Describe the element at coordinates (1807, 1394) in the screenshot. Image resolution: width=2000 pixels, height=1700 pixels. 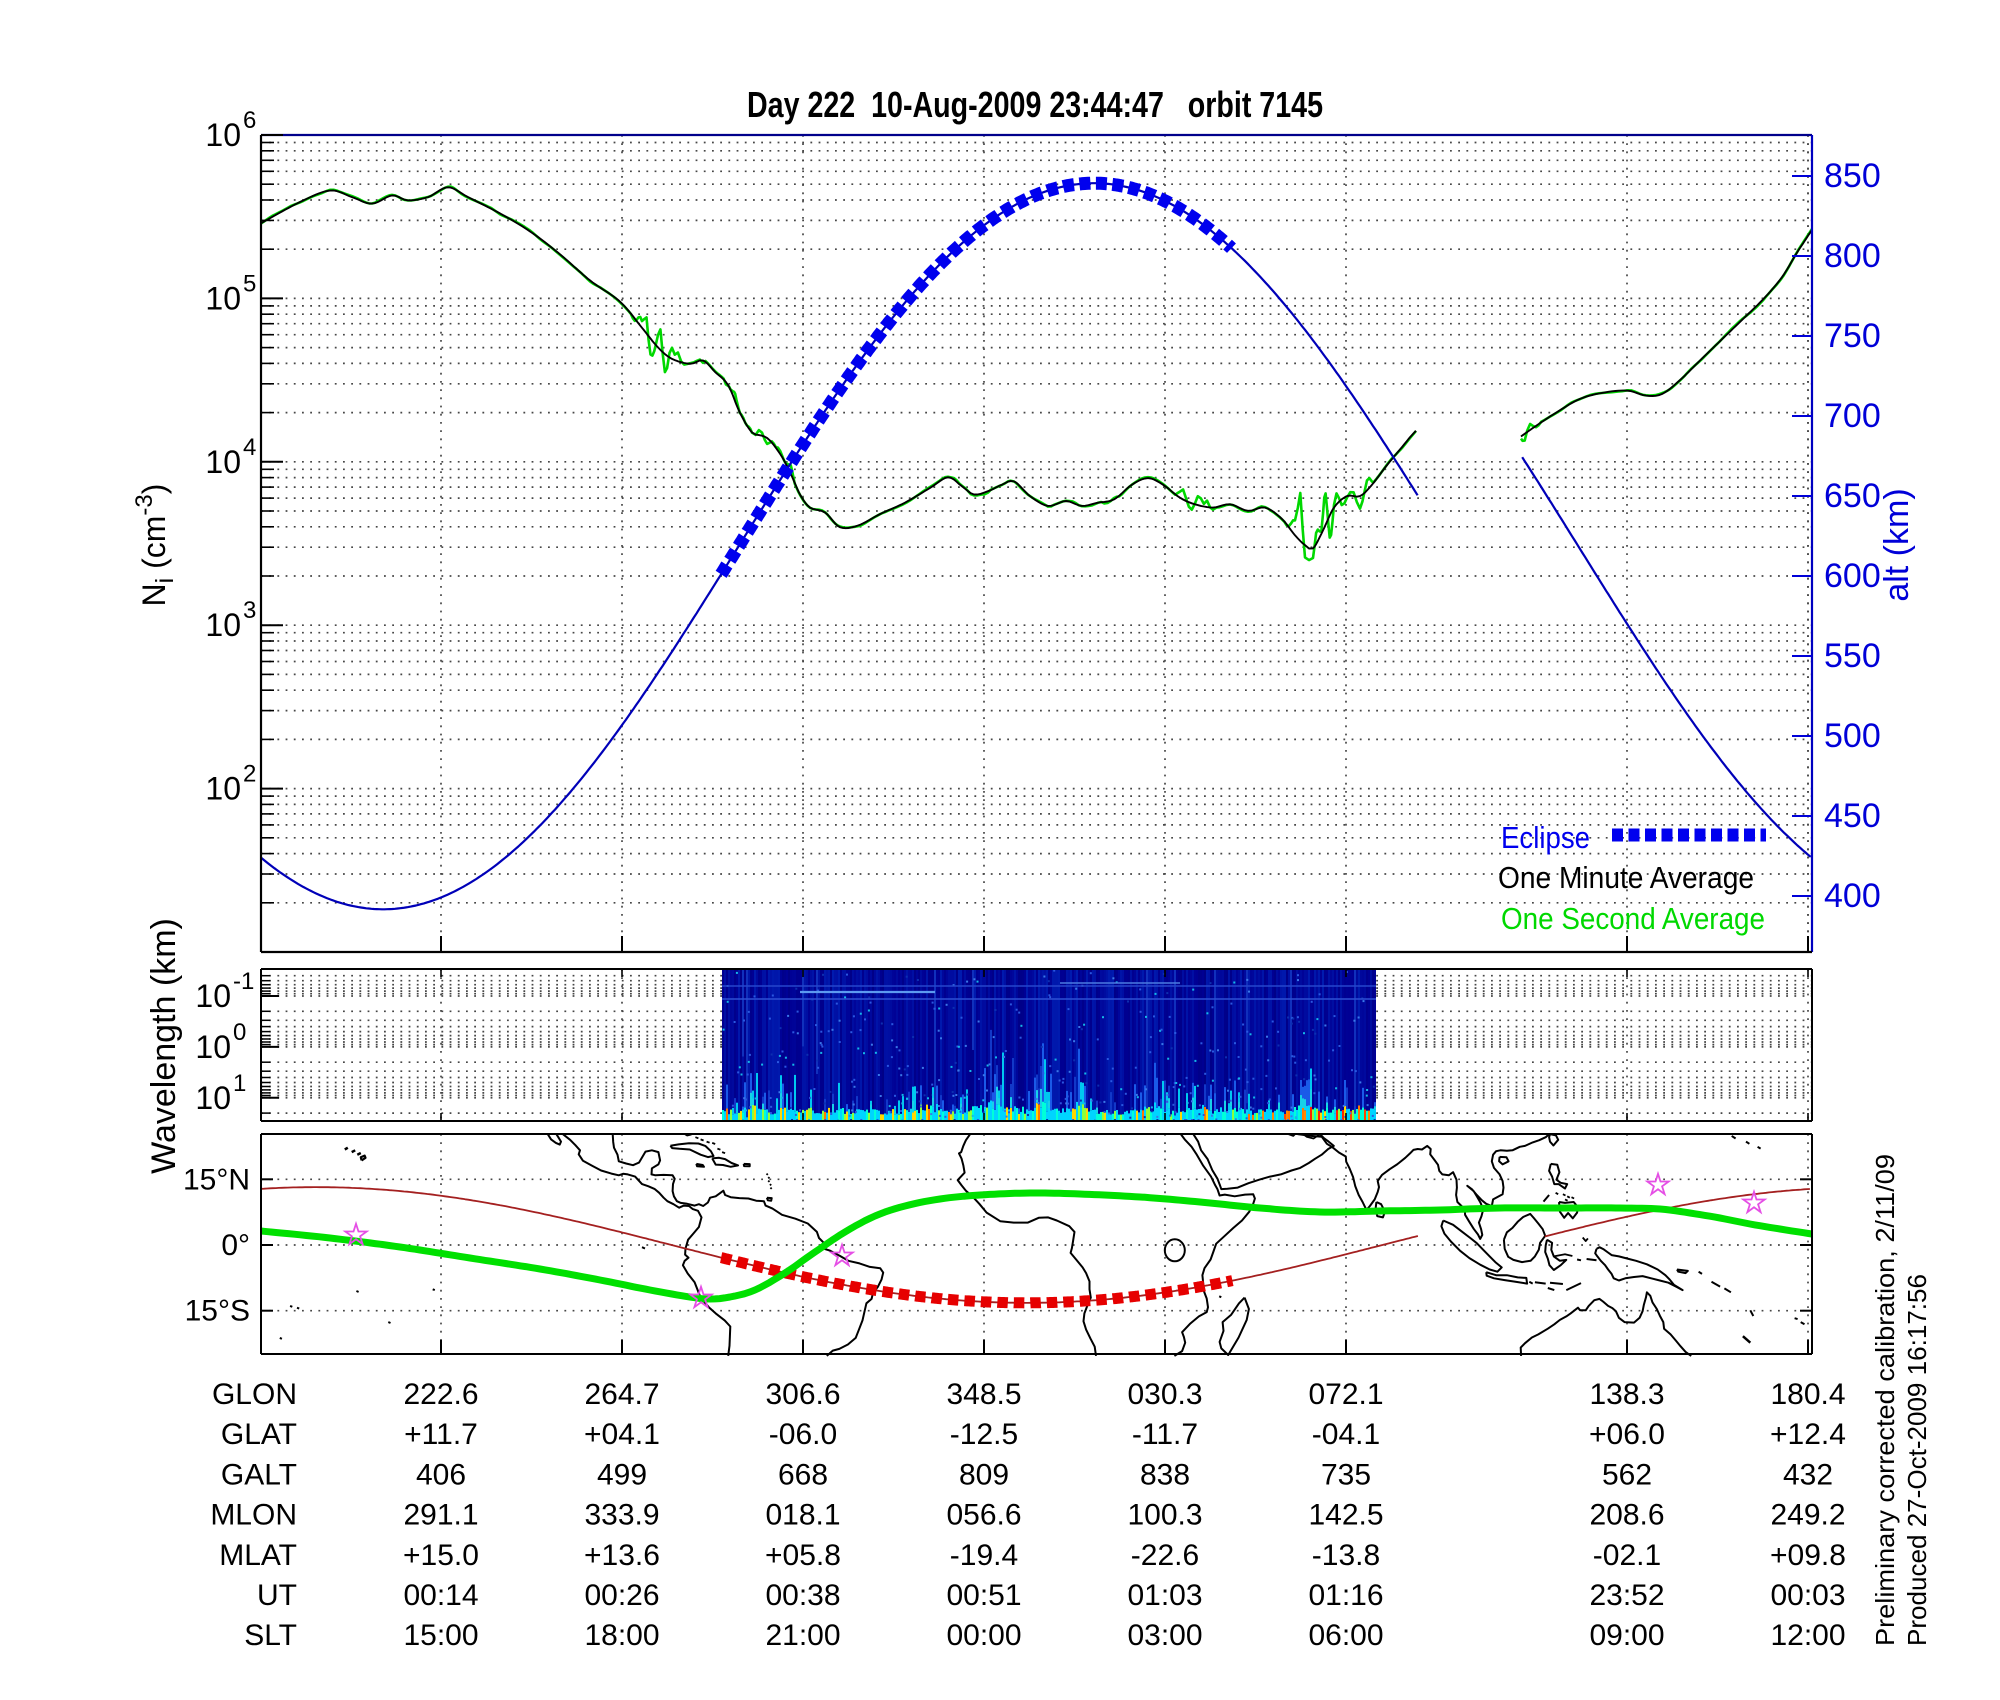
I see `svg-text: 180.4` at that location.